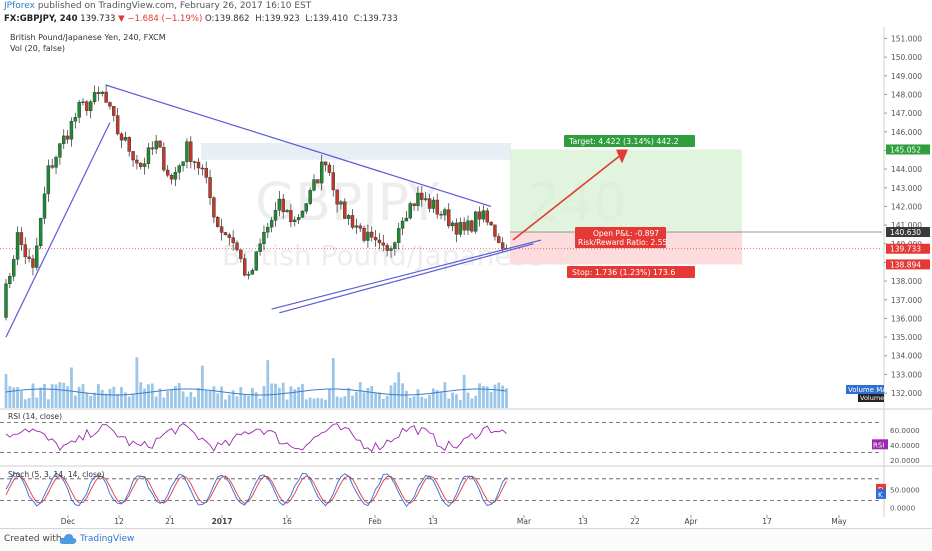  I want to click on price-tag-target: 145.052, so click(905, 149).